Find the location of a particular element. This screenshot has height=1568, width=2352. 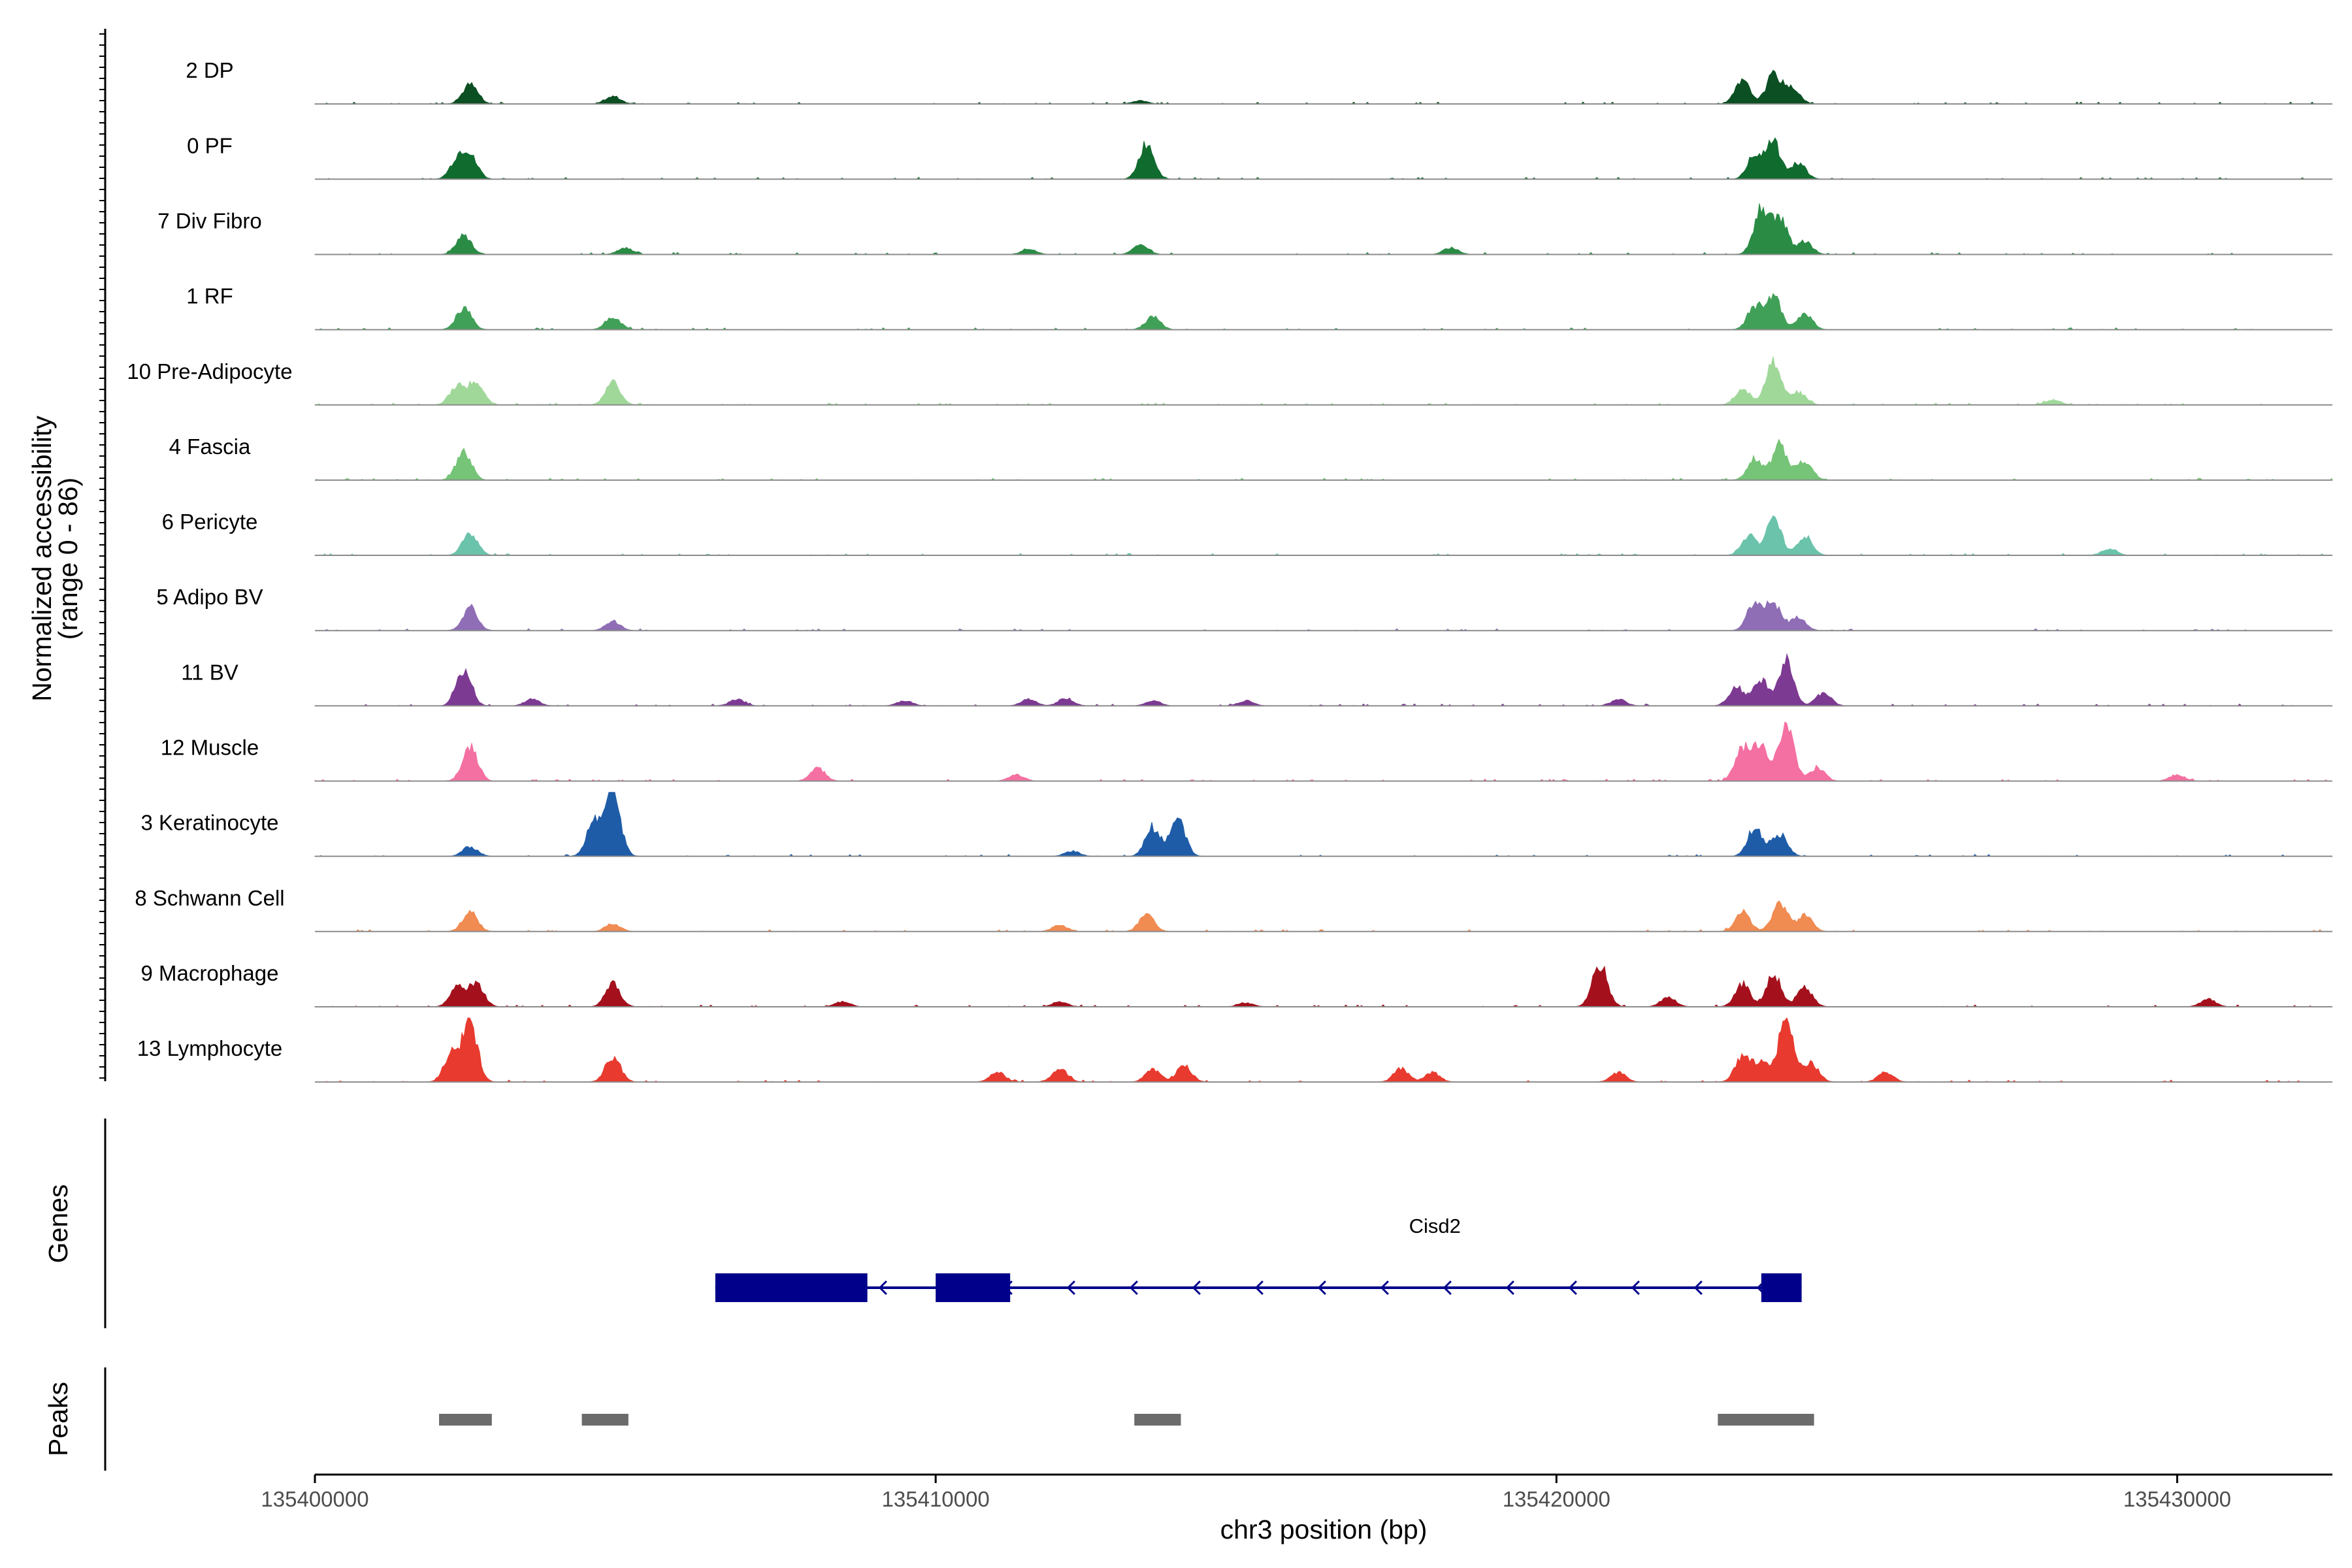

track-label: 7 Div Fibro is located at coordinates (209, 220).